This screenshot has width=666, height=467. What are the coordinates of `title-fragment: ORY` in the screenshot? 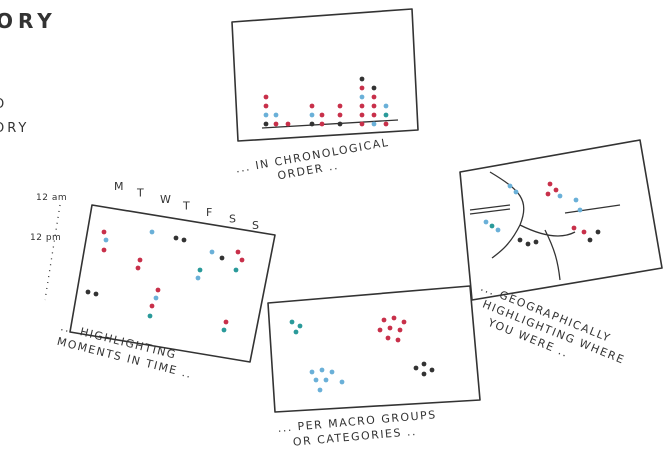 It's located at (28, 21).